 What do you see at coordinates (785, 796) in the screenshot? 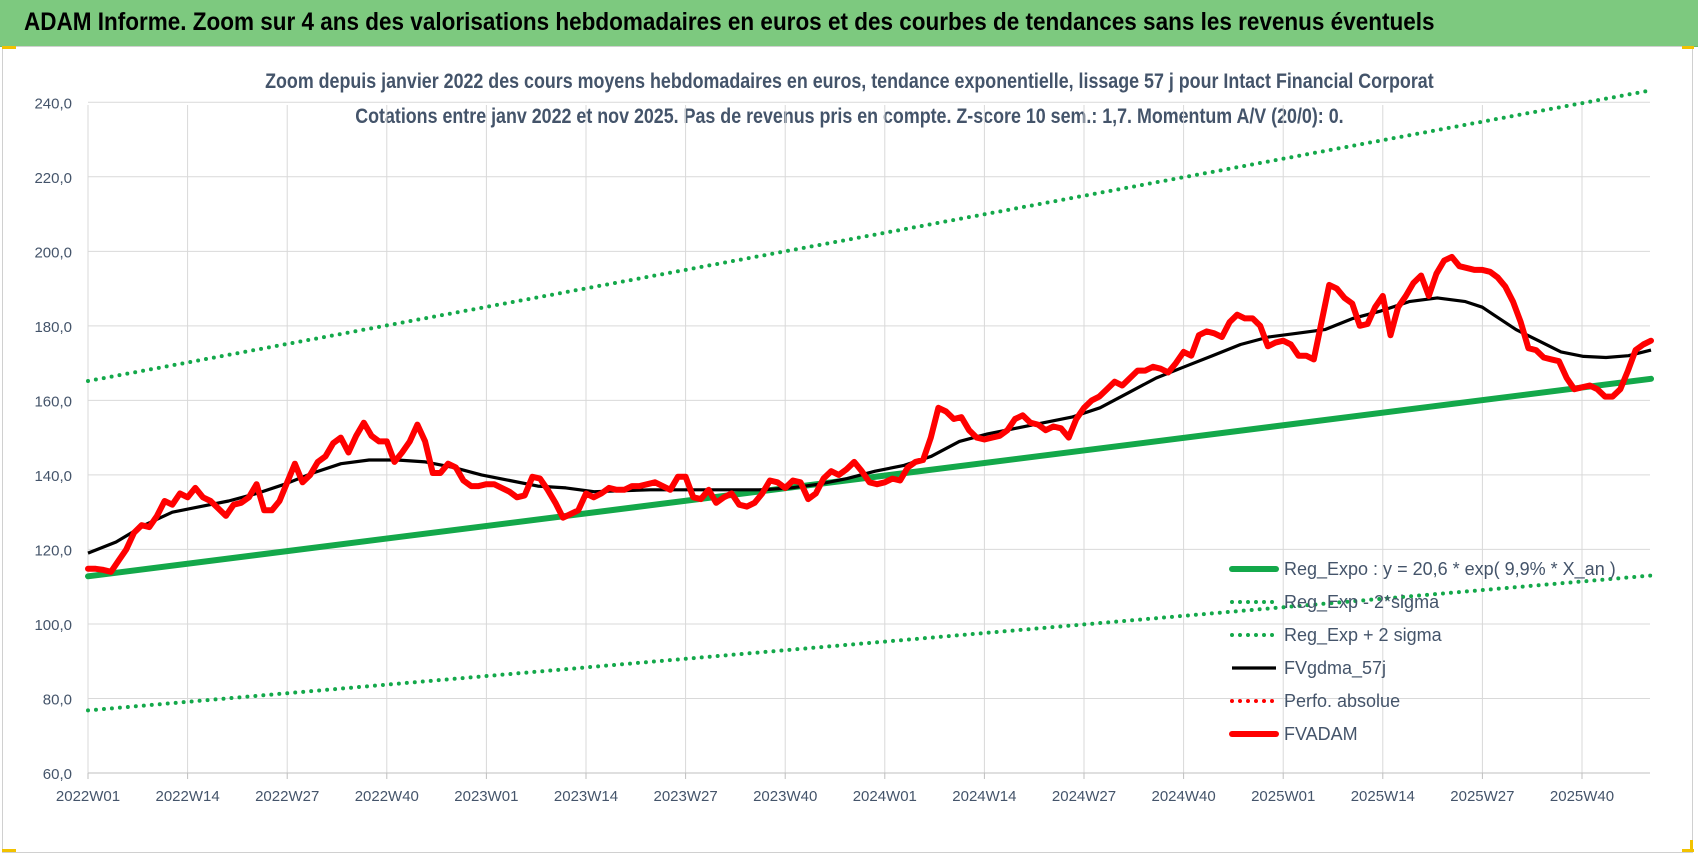
I see `x-tick-label: 2023W40` at bounding box center [785, 796].